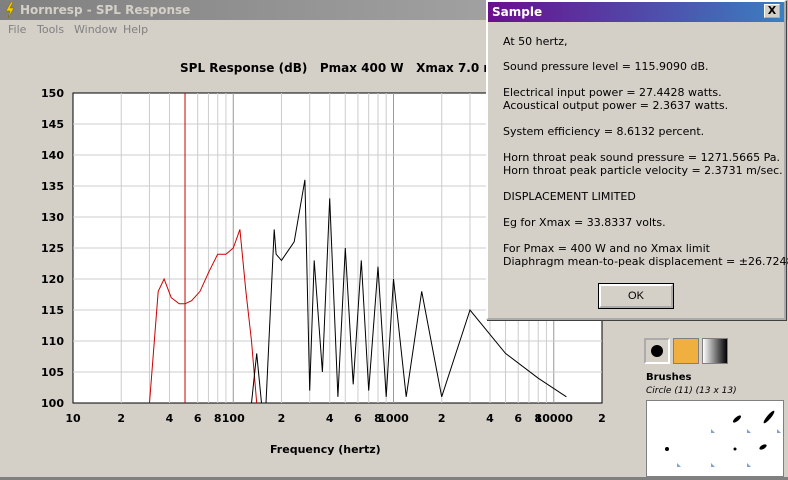  I want to click on dialog-line-frequency: At 50 hertz,, so click(535, 41).